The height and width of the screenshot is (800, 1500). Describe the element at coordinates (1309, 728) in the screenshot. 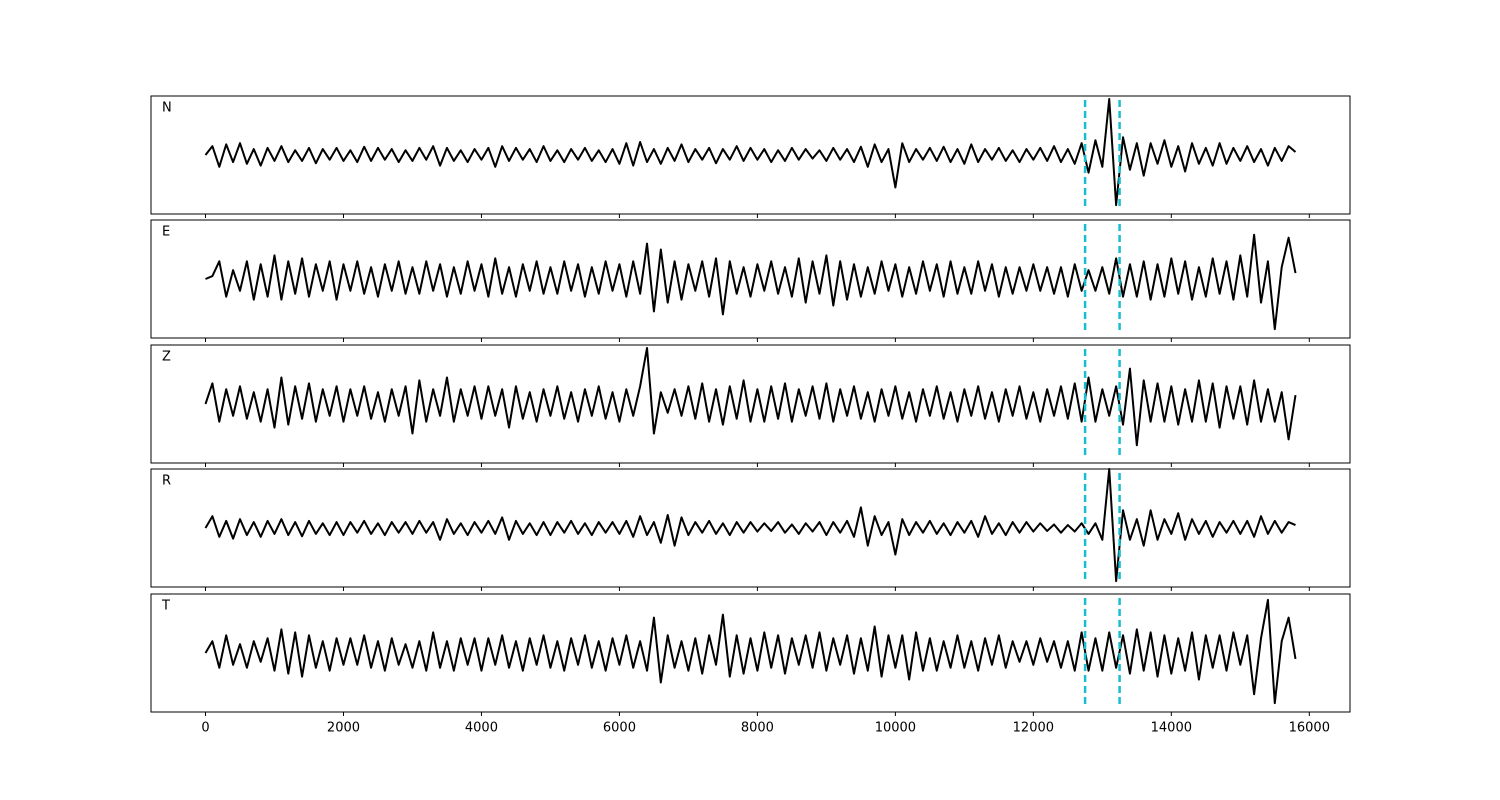

I see `x-tick-label: 16000` at that location.